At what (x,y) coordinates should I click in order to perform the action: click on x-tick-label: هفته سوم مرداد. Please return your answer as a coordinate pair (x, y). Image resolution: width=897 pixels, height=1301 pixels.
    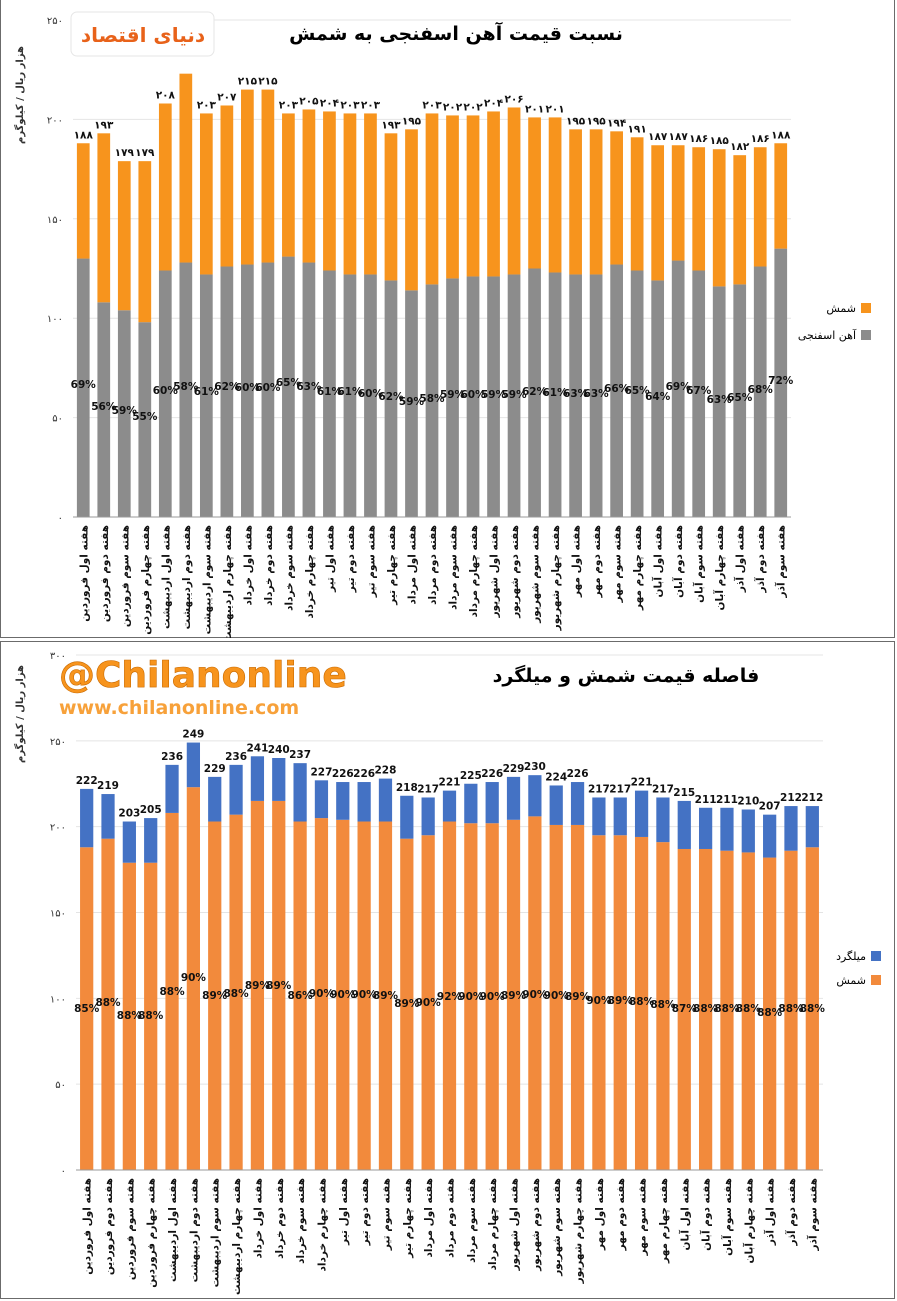
    Looking at the image, I should click on (472, 1220).